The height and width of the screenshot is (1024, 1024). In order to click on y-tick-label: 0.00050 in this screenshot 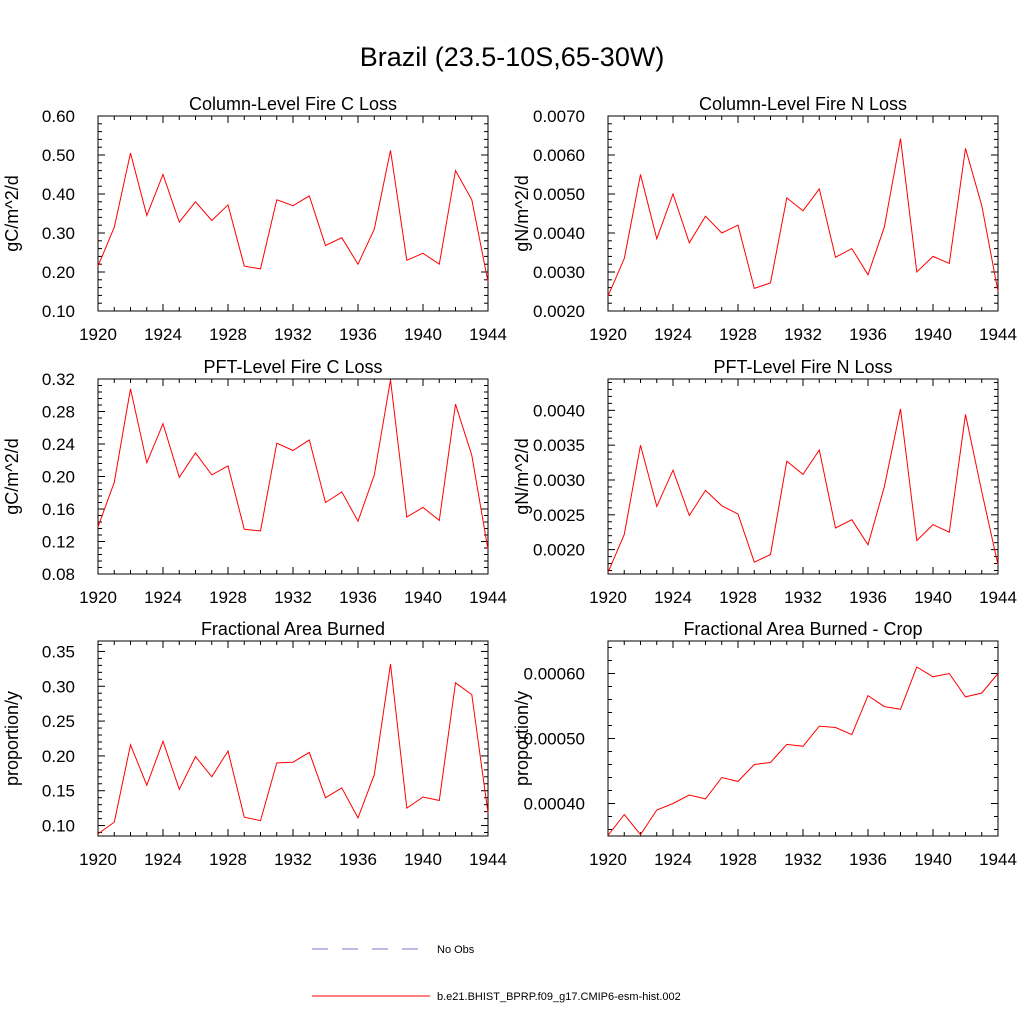, I will do `click(554, 739)`.